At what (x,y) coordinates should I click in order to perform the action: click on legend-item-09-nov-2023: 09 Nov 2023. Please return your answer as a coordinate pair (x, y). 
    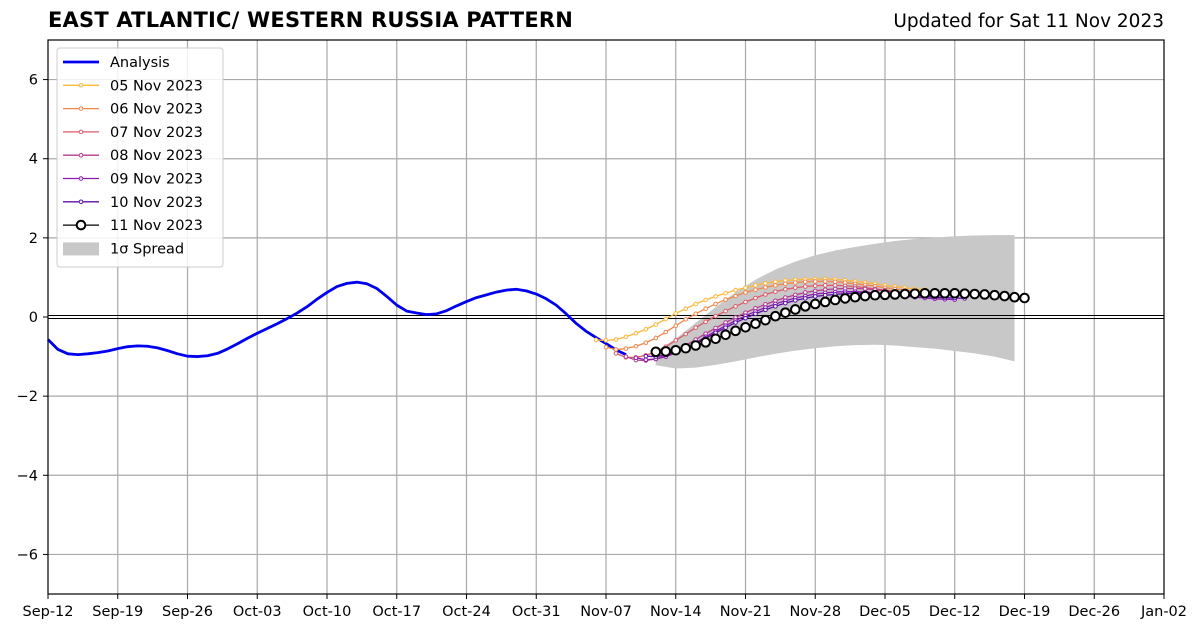
    Looking at the image, I should click on (133, 180).